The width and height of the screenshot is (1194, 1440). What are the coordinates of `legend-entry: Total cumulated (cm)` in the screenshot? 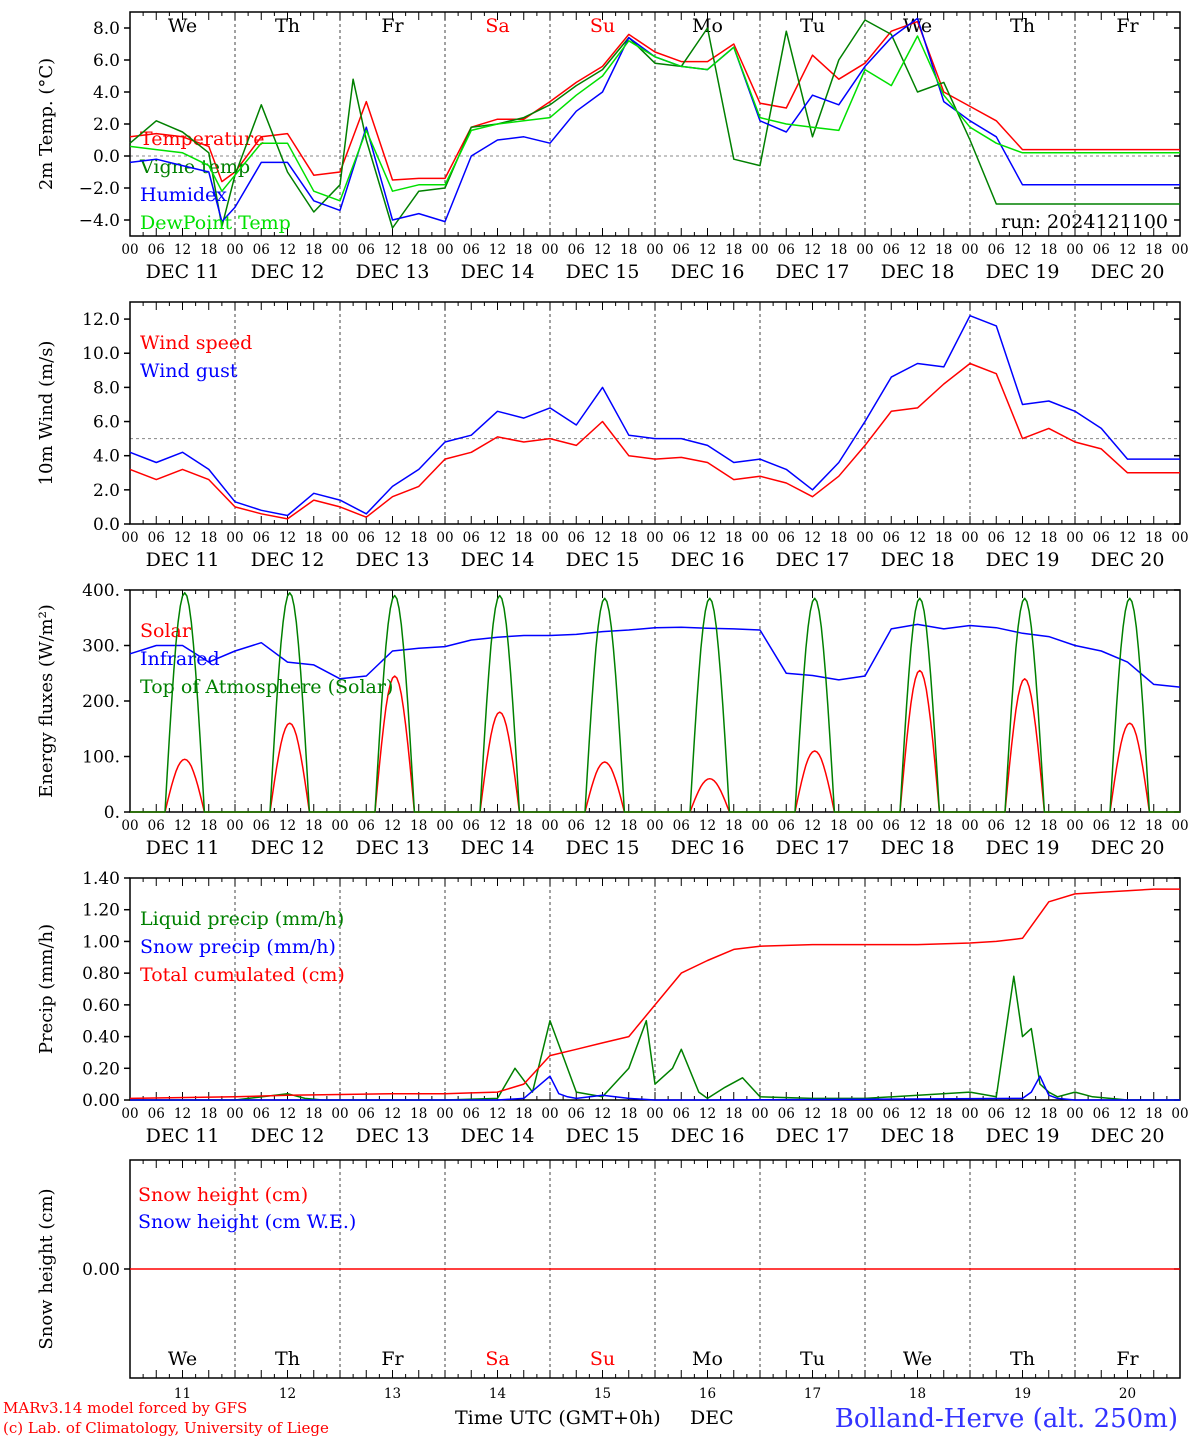 It's located at (242, 975).